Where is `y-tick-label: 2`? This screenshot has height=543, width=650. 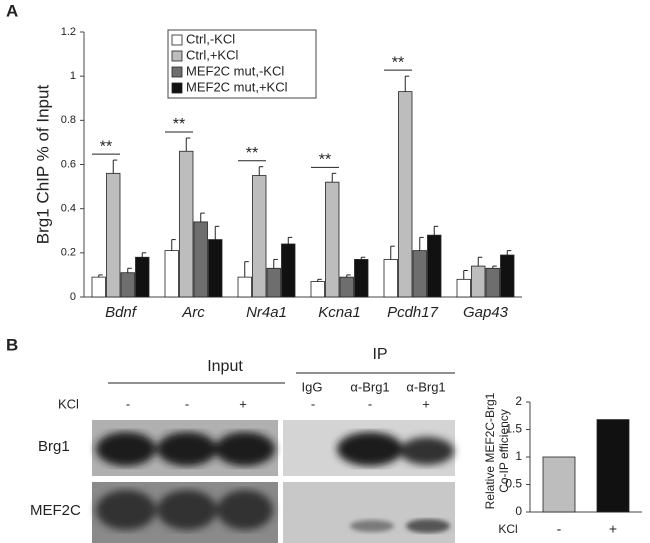 y-tick-label: 2 is located at coordinates (518, 401).